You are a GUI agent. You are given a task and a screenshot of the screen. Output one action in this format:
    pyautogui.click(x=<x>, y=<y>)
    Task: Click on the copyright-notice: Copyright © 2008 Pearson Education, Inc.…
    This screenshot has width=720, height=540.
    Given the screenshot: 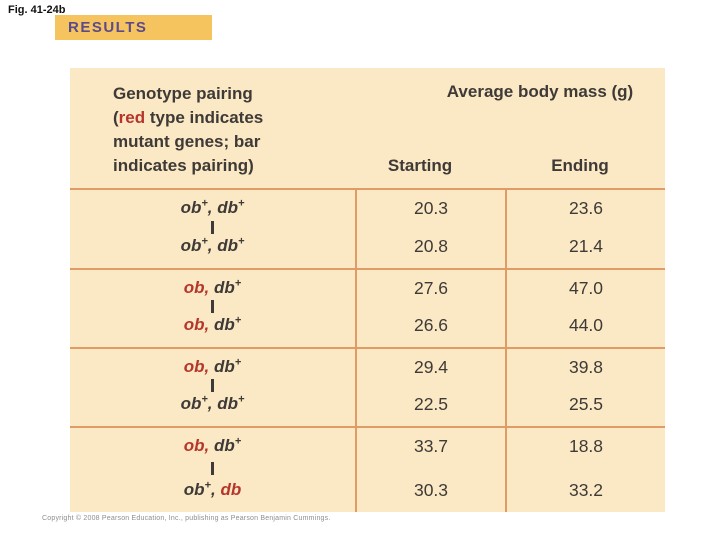 What is the action you would take?
    pyautogui.click(x=186, y=518)
    